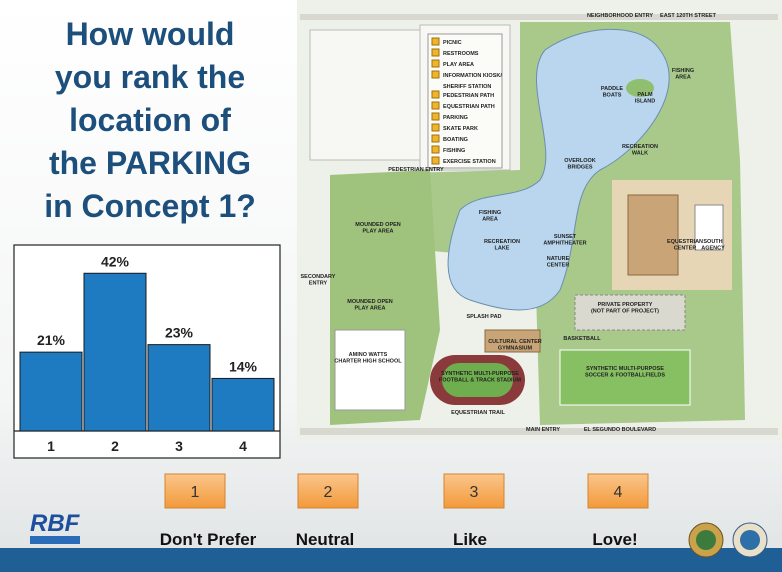 This screenshot has height=572, width=782. Describe the element at coordinates (368, 362) in the screenshot. I see `map-label: CHARTER HIGH SCHOOL` at that location.